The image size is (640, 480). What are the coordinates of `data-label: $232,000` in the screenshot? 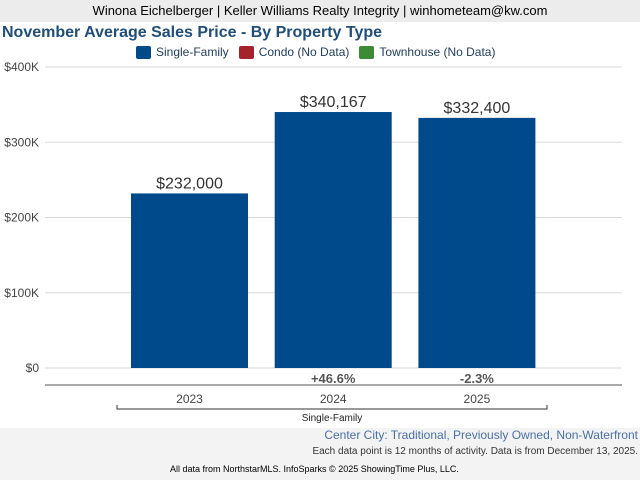 It's located at (189, 183).